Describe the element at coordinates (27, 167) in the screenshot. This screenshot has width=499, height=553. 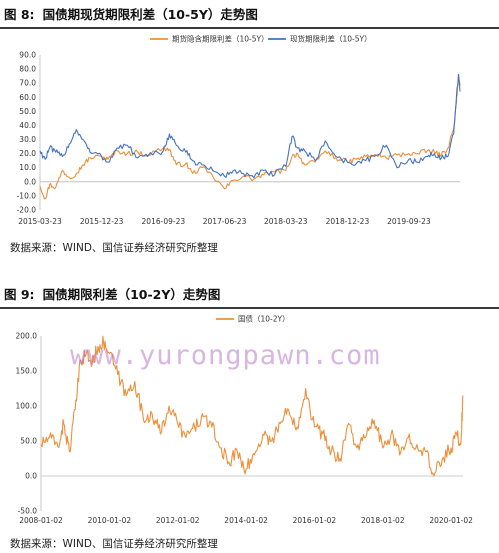
I see `y-tick-label: 10.0` at that location.